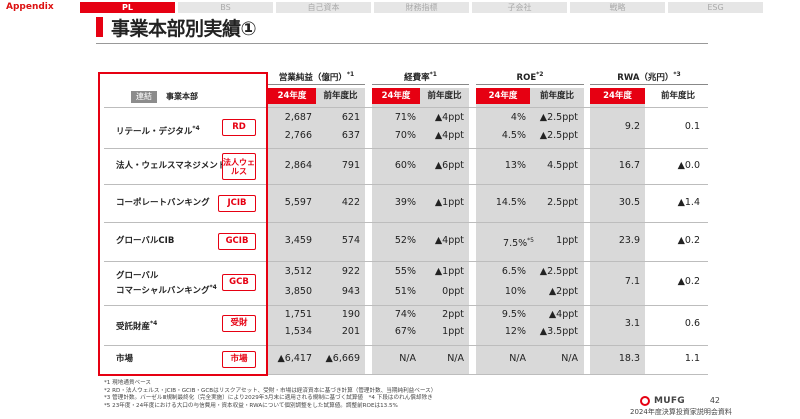 This screenshot has width=800, height=419. Describe the element at coordinates (715, 7) in the screenshot. I see `tab-esg: ESG` at that location.